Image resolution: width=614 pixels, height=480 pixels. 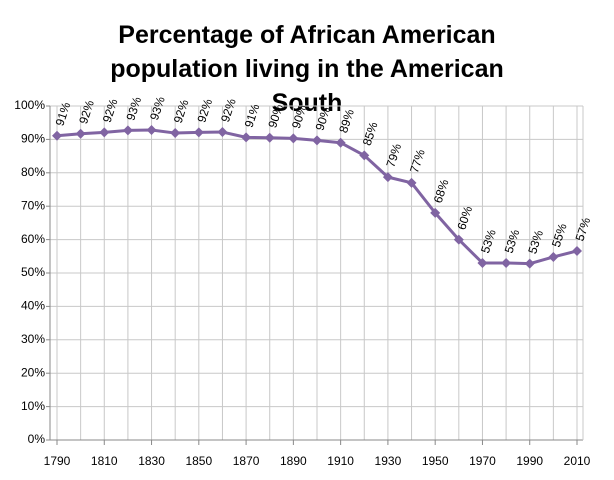 I want to click on x-tick-label: 1850, so click(x=198, y=461).